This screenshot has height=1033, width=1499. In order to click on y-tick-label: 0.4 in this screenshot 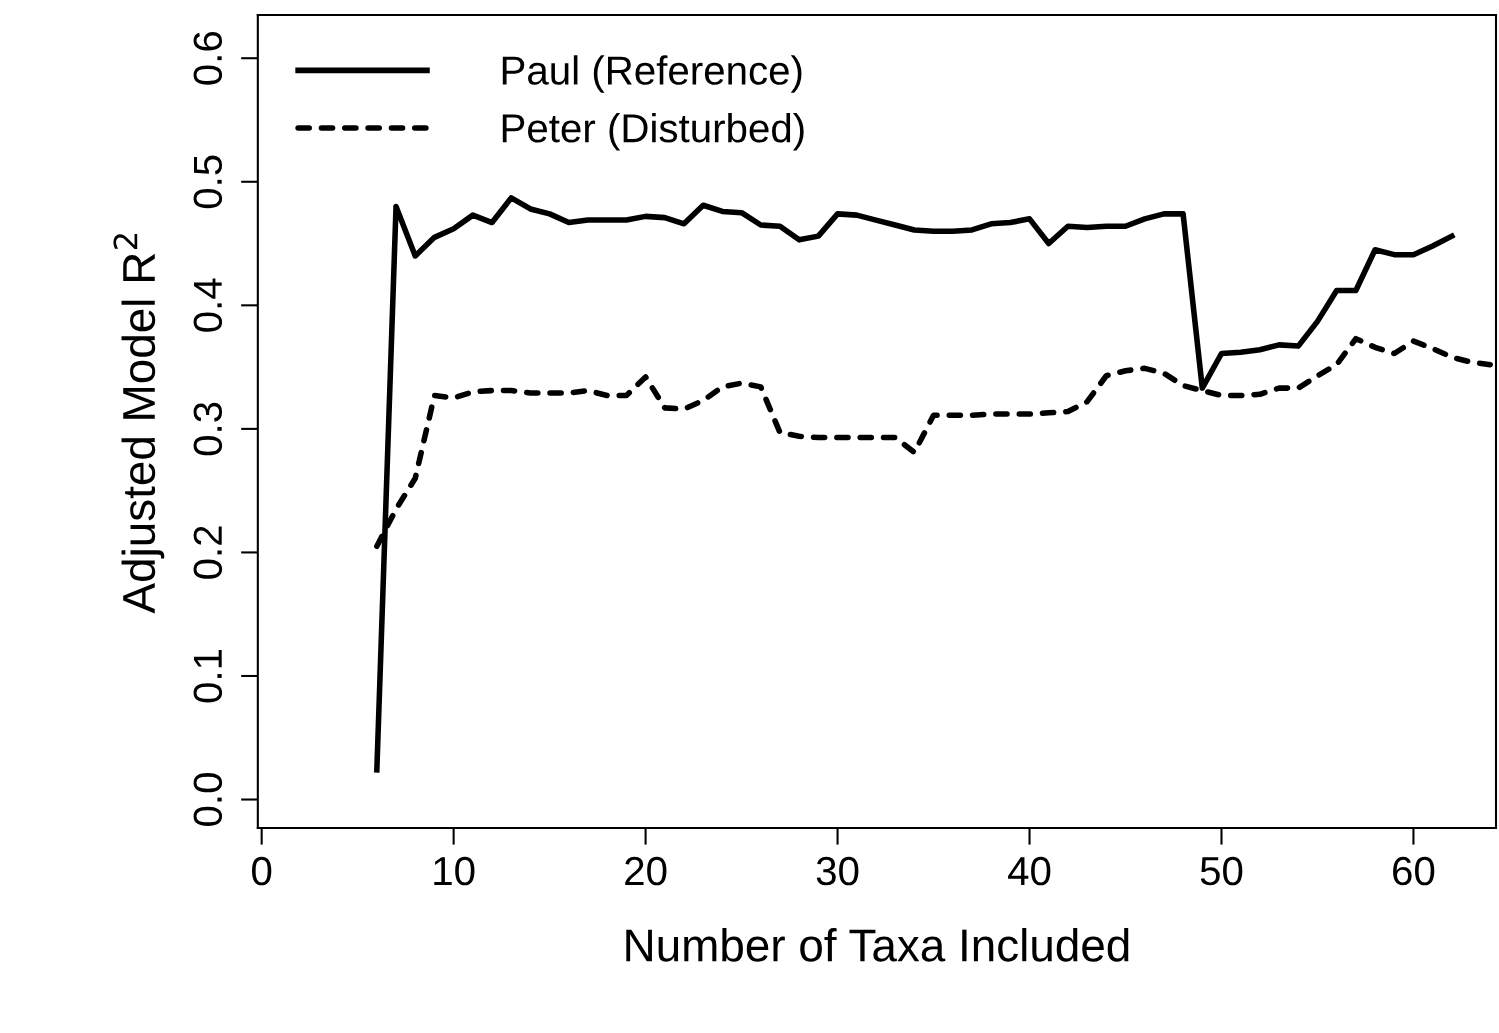, I will do `click(208, 305)`.